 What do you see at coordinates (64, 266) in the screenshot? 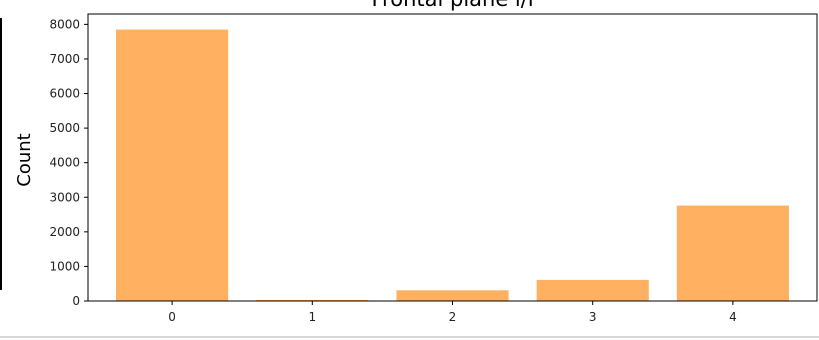
I see `y-tick-label: 1000` at bounding box center [64, 266].